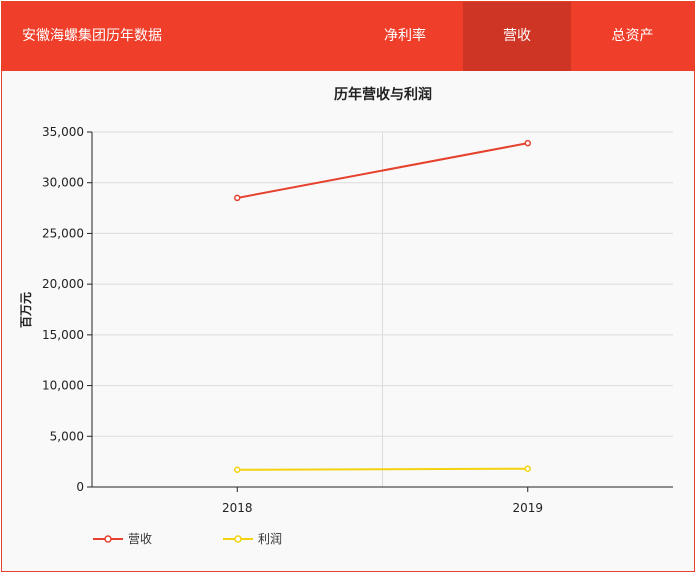 This screenshot has width=698, height=575. What do you see at coordinates (63, 335) in the screenshot?
I see `y-tick-label: 15,000` at bounding box center [63, 335].